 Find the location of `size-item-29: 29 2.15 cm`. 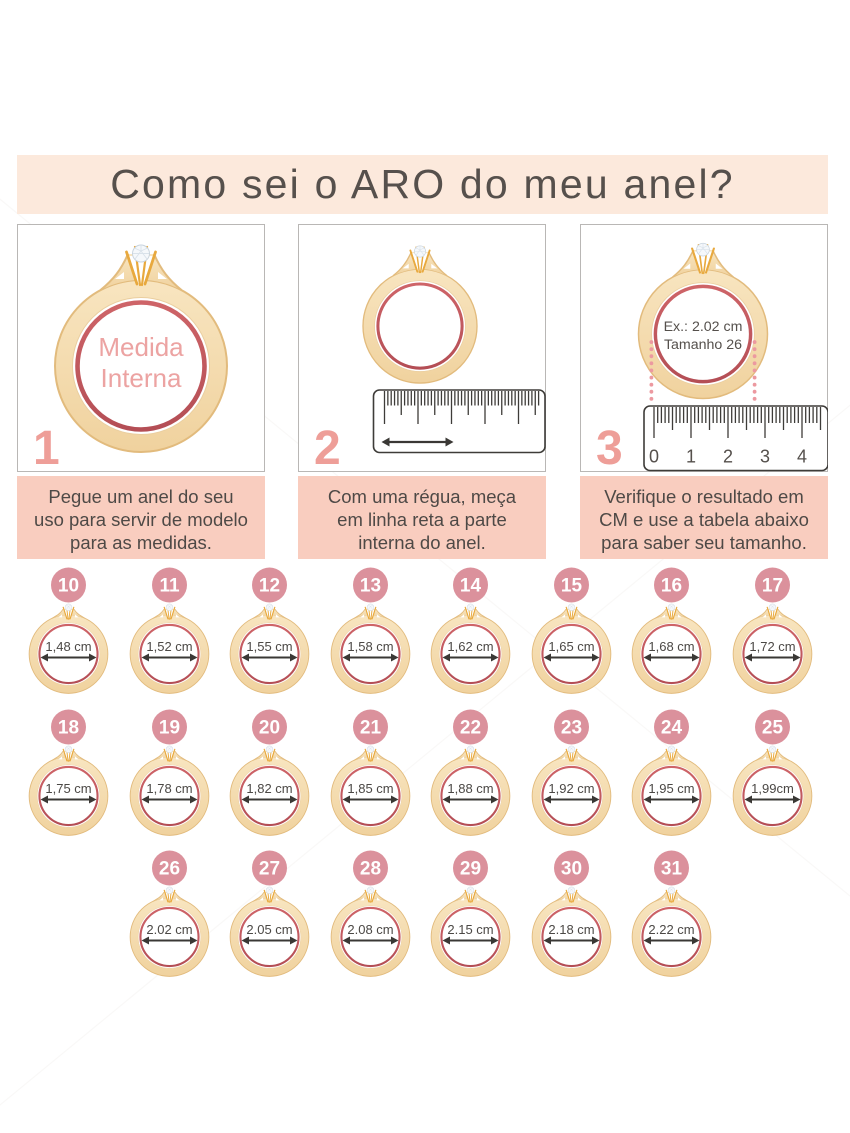

size-item-29: 29 2.15 cm is located at coordinates (470, 915).